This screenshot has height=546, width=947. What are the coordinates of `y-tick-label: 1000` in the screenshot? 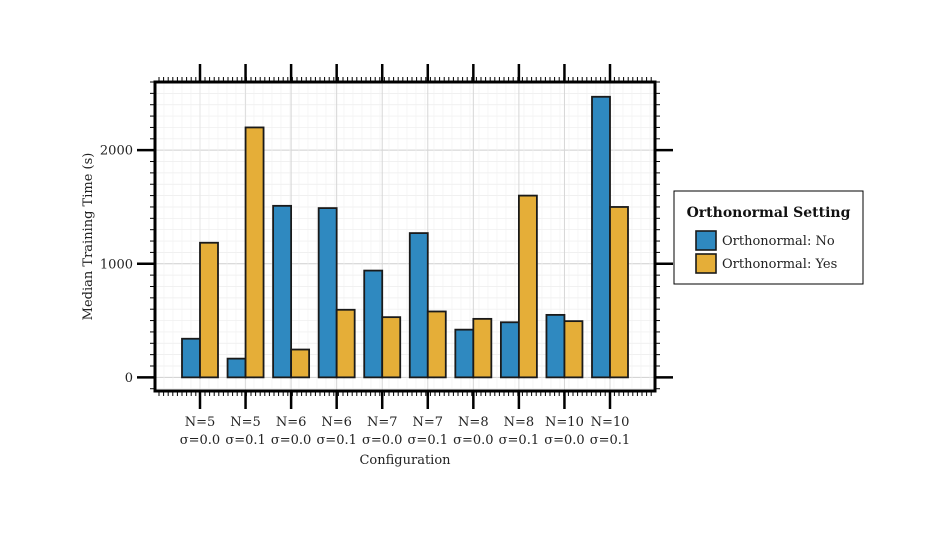 It's located at (116, 264).